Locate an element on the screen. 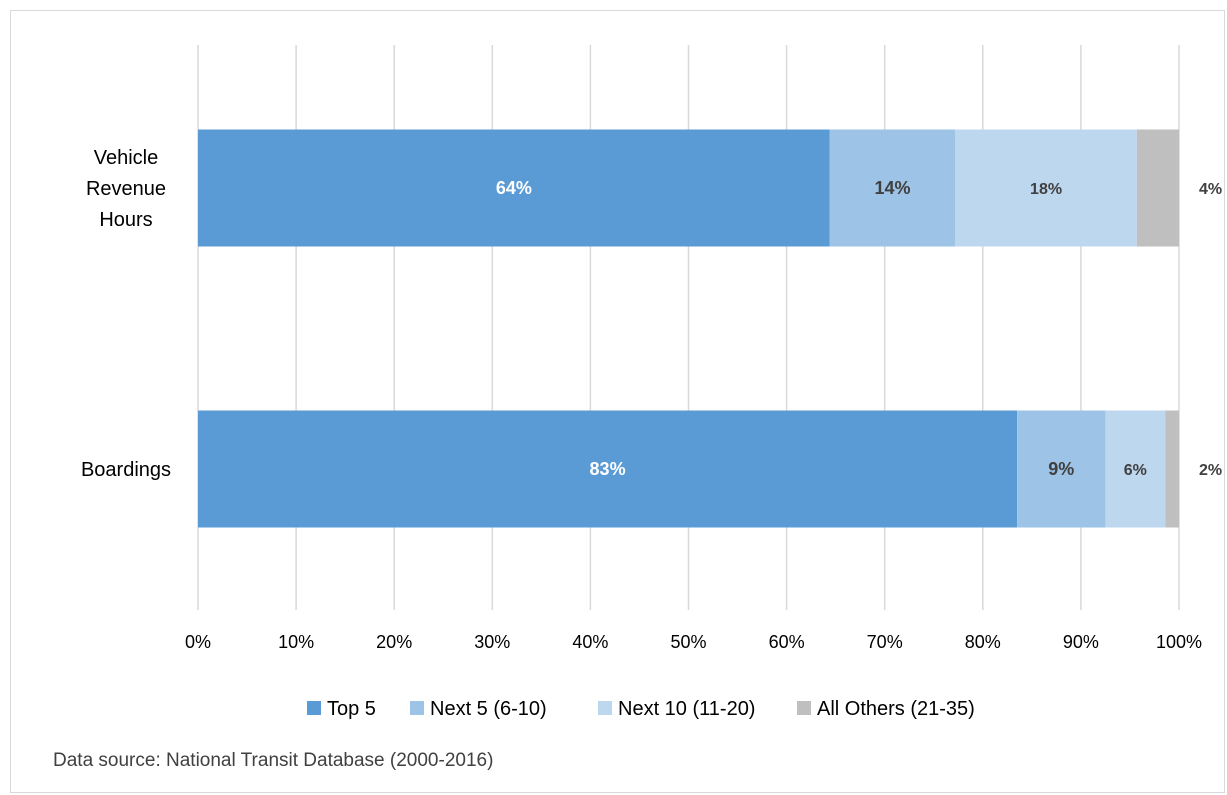 Image resolution: width=1227 pixels, height=795 pixels. x-tick-label: 80% is located at coordinates (983, 642).